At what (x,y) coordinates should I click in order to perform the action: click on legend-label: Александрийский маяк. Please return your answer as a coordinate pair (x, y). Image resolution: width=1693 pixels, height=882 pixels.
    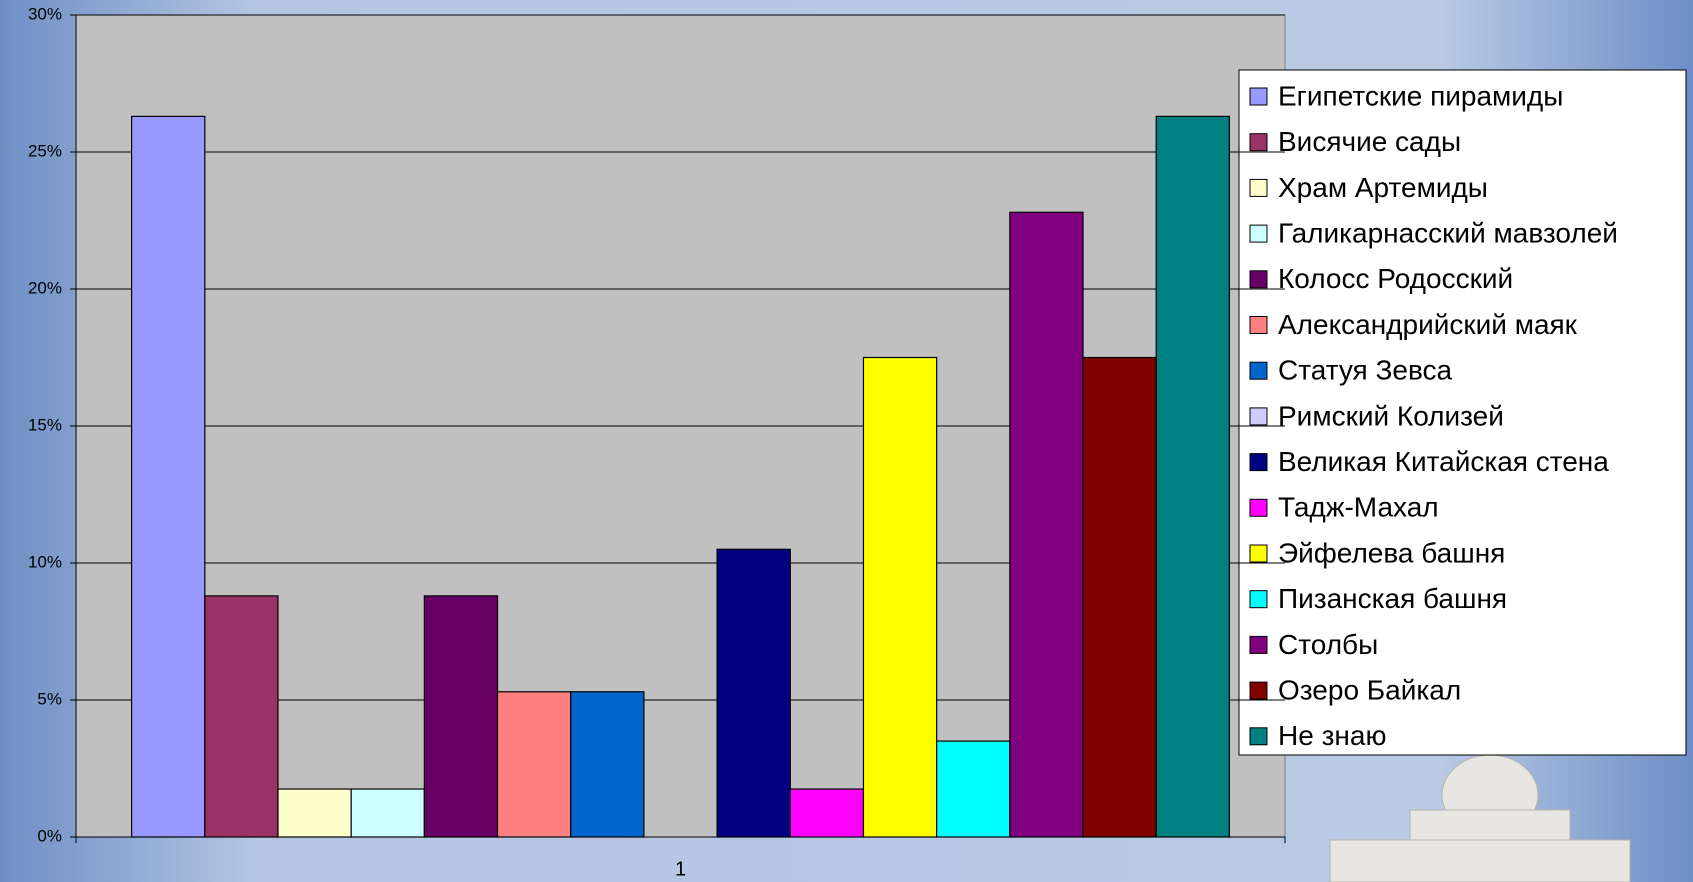
    Looking at the image, I should click on (1428, 324).